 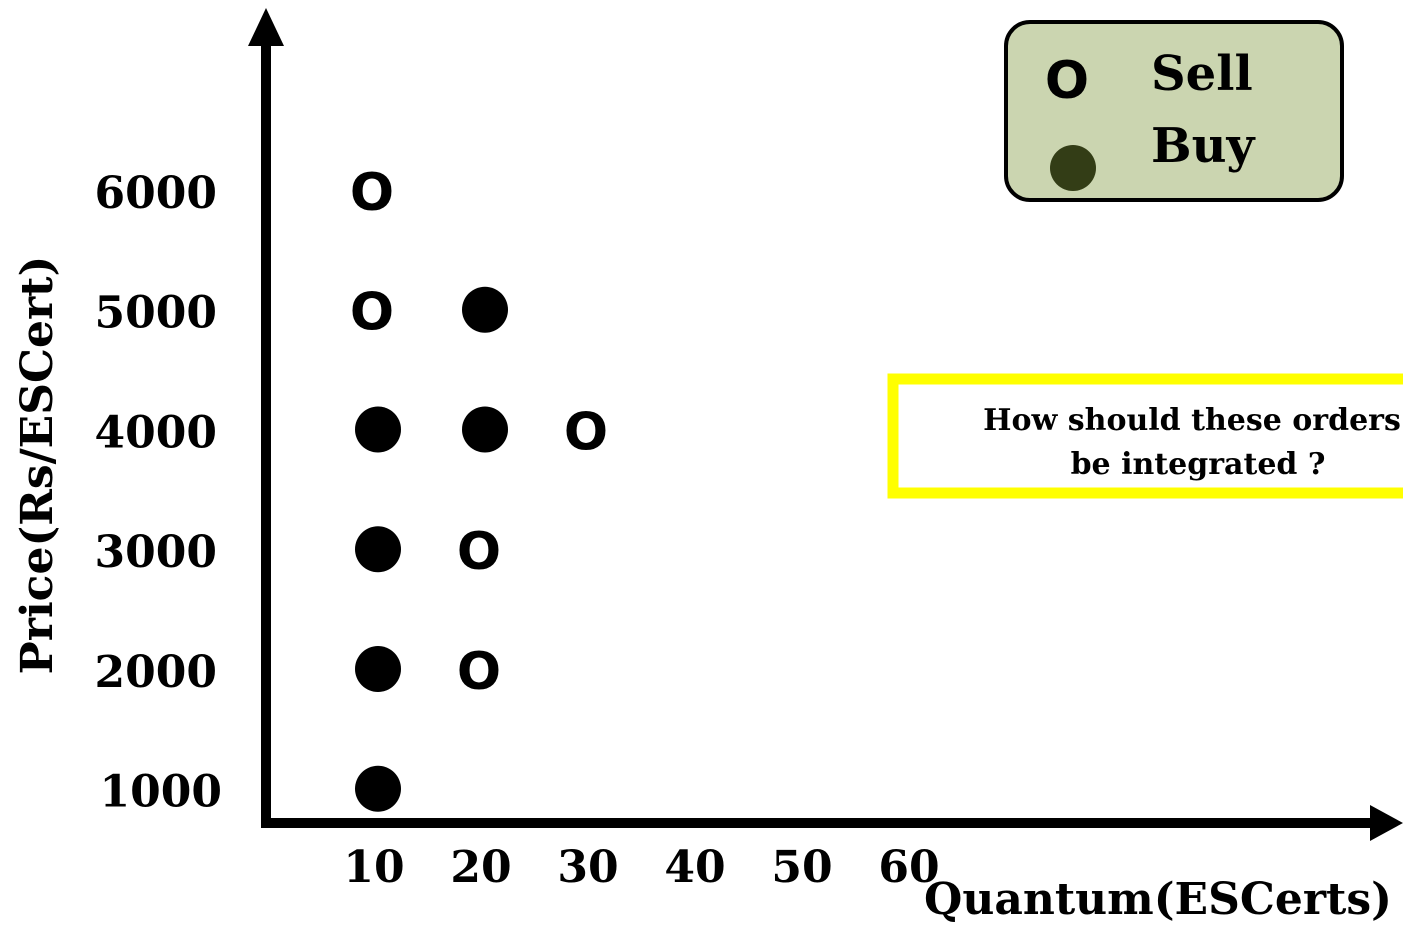 I want to click on legend-sell-label: Sell, so click(x=1202, y=74).